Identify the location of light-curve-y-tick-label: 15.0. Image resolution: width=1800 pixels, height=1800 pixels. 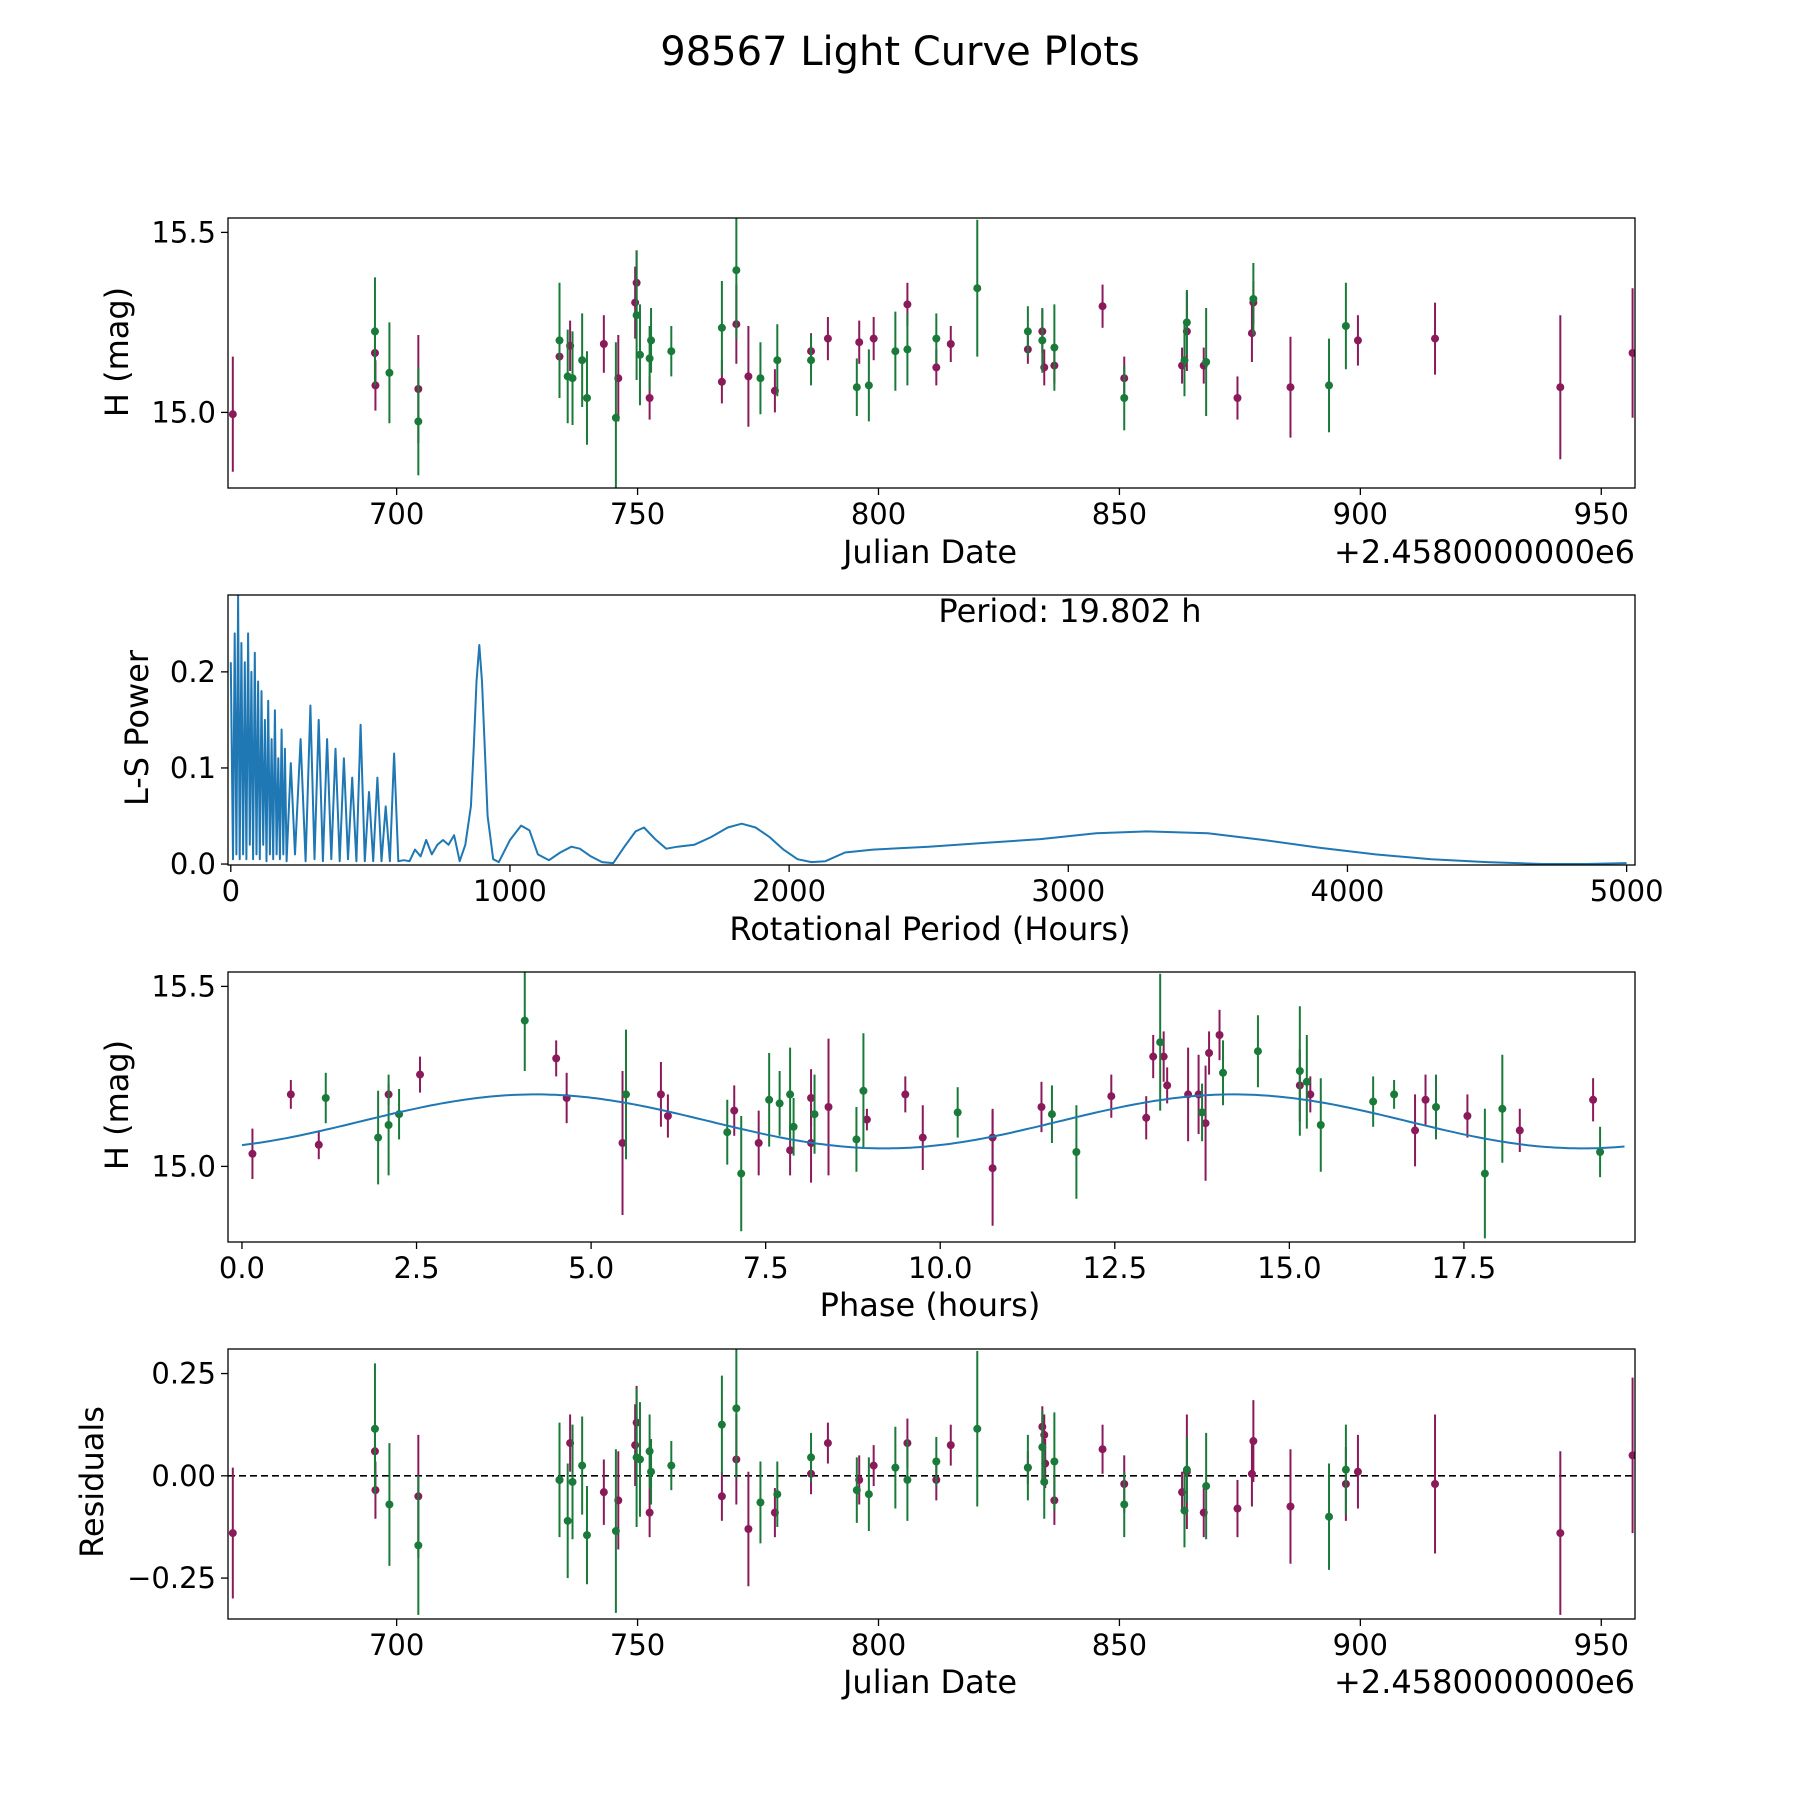
(183, 412).